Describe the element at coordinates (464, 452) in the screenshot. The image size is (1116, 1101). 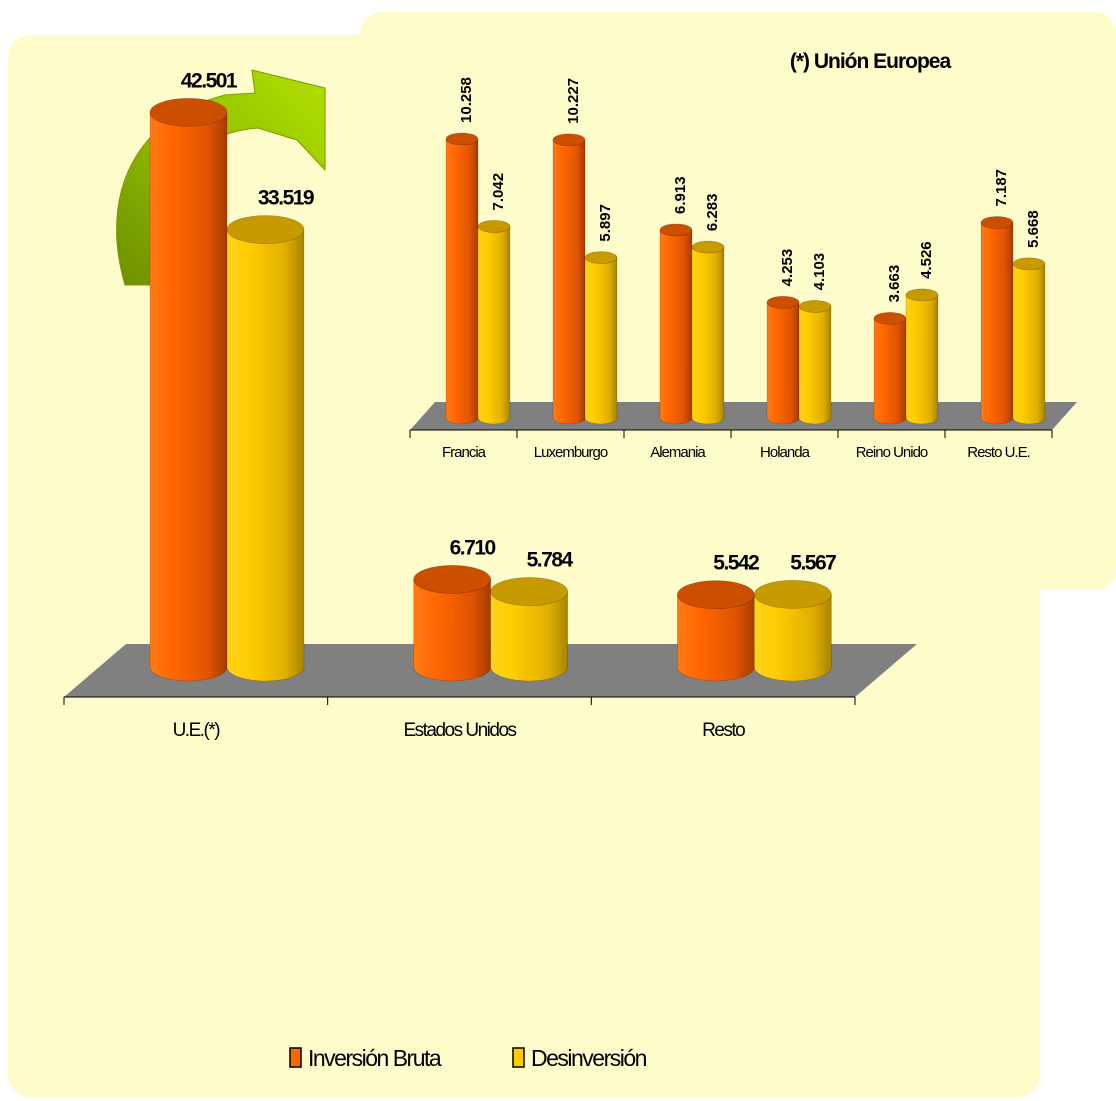
I see `x-tick-label: Francia` at that location.